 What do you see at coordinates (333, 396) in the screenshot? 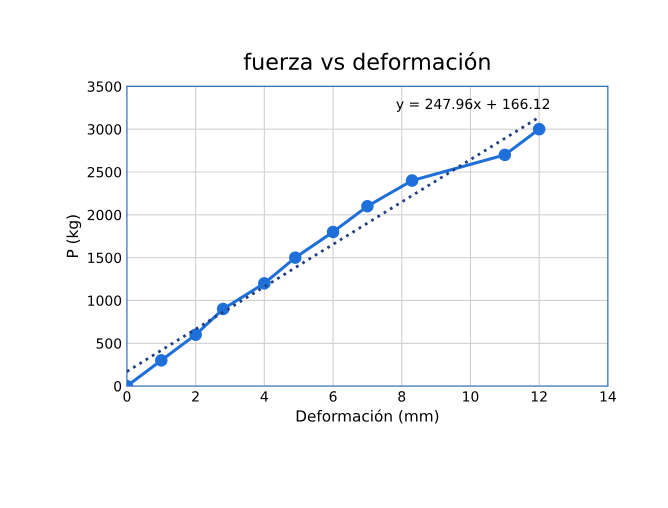
I see `x-tick-label: 6` at bounding box center [333, 396].